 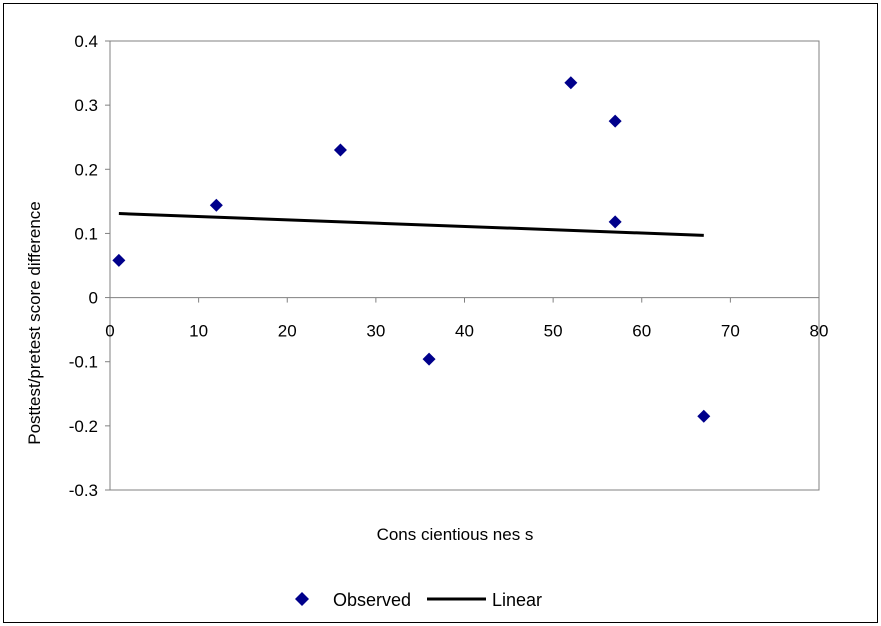 I want to click on x-tick-label: 50, so click(x=553, y=331).